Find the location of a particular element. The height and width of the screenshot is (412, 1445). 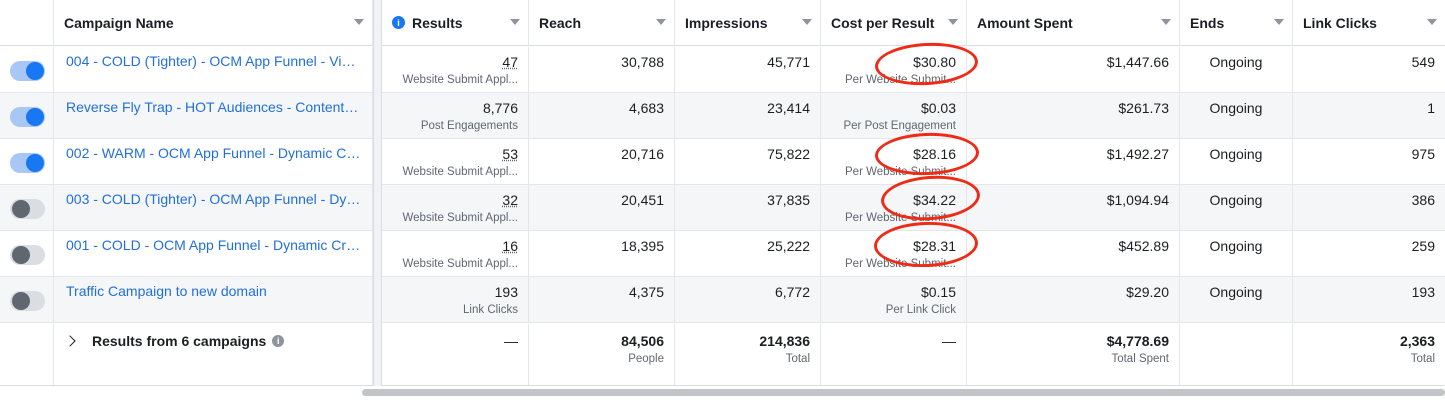

reach-value: 30,788 is located at coordinates (642, 62).